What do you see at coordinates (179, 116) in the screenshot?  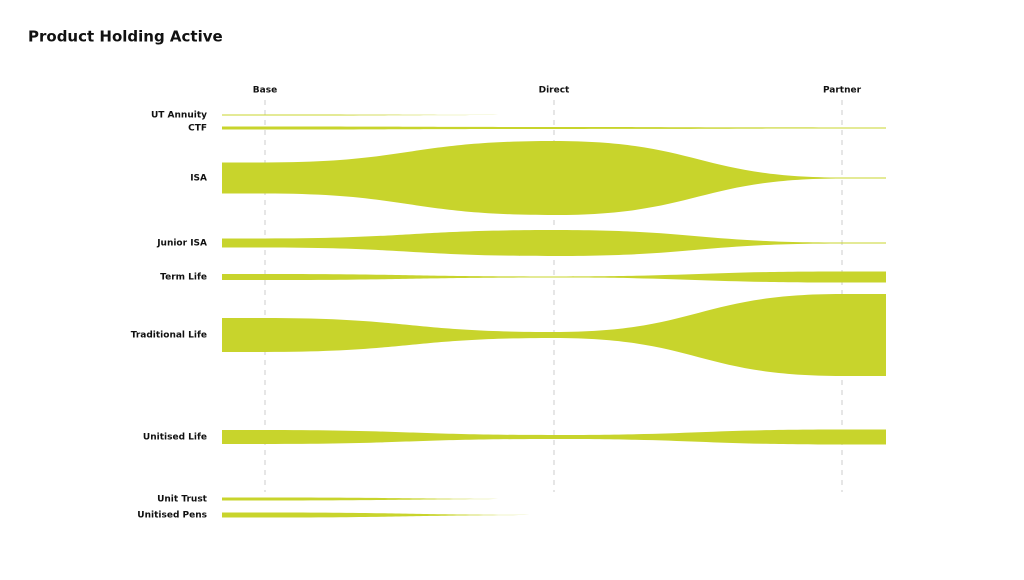 I see `row-label: UT Annuity` at bounding box center [179, 116].